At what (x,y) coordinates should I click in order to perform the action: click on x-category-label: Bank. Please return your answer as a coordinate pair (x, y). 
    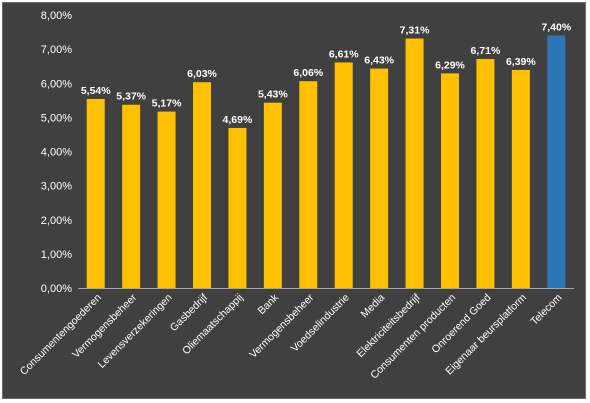
    Looking at the image, I should click on (269, 304).